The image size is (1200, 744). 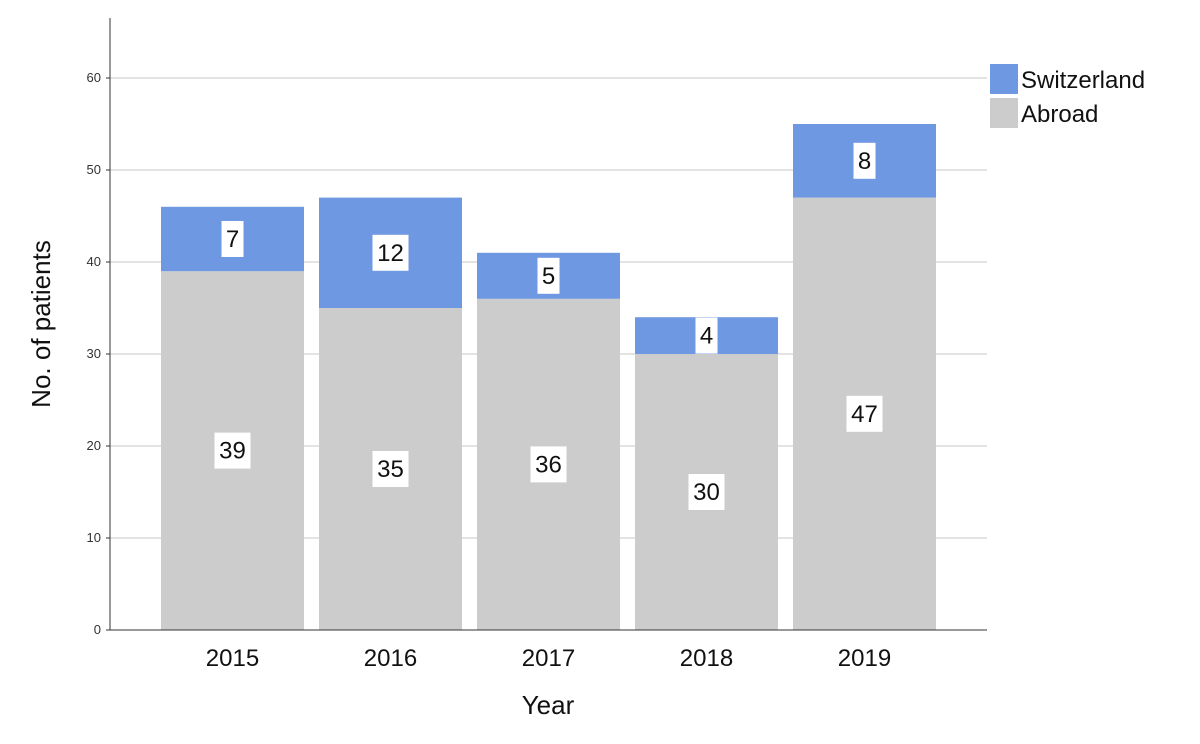 I want to click on data-label: 5, so click(x=548, y=276).